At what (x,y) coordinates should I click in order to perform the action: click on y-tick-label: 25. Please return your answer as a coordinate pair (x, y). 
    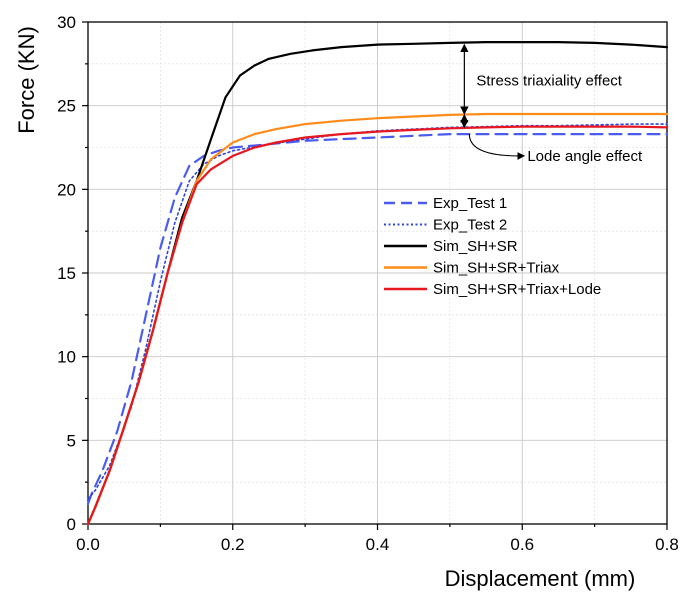
    Looking at the image, I should click on (66, 106).